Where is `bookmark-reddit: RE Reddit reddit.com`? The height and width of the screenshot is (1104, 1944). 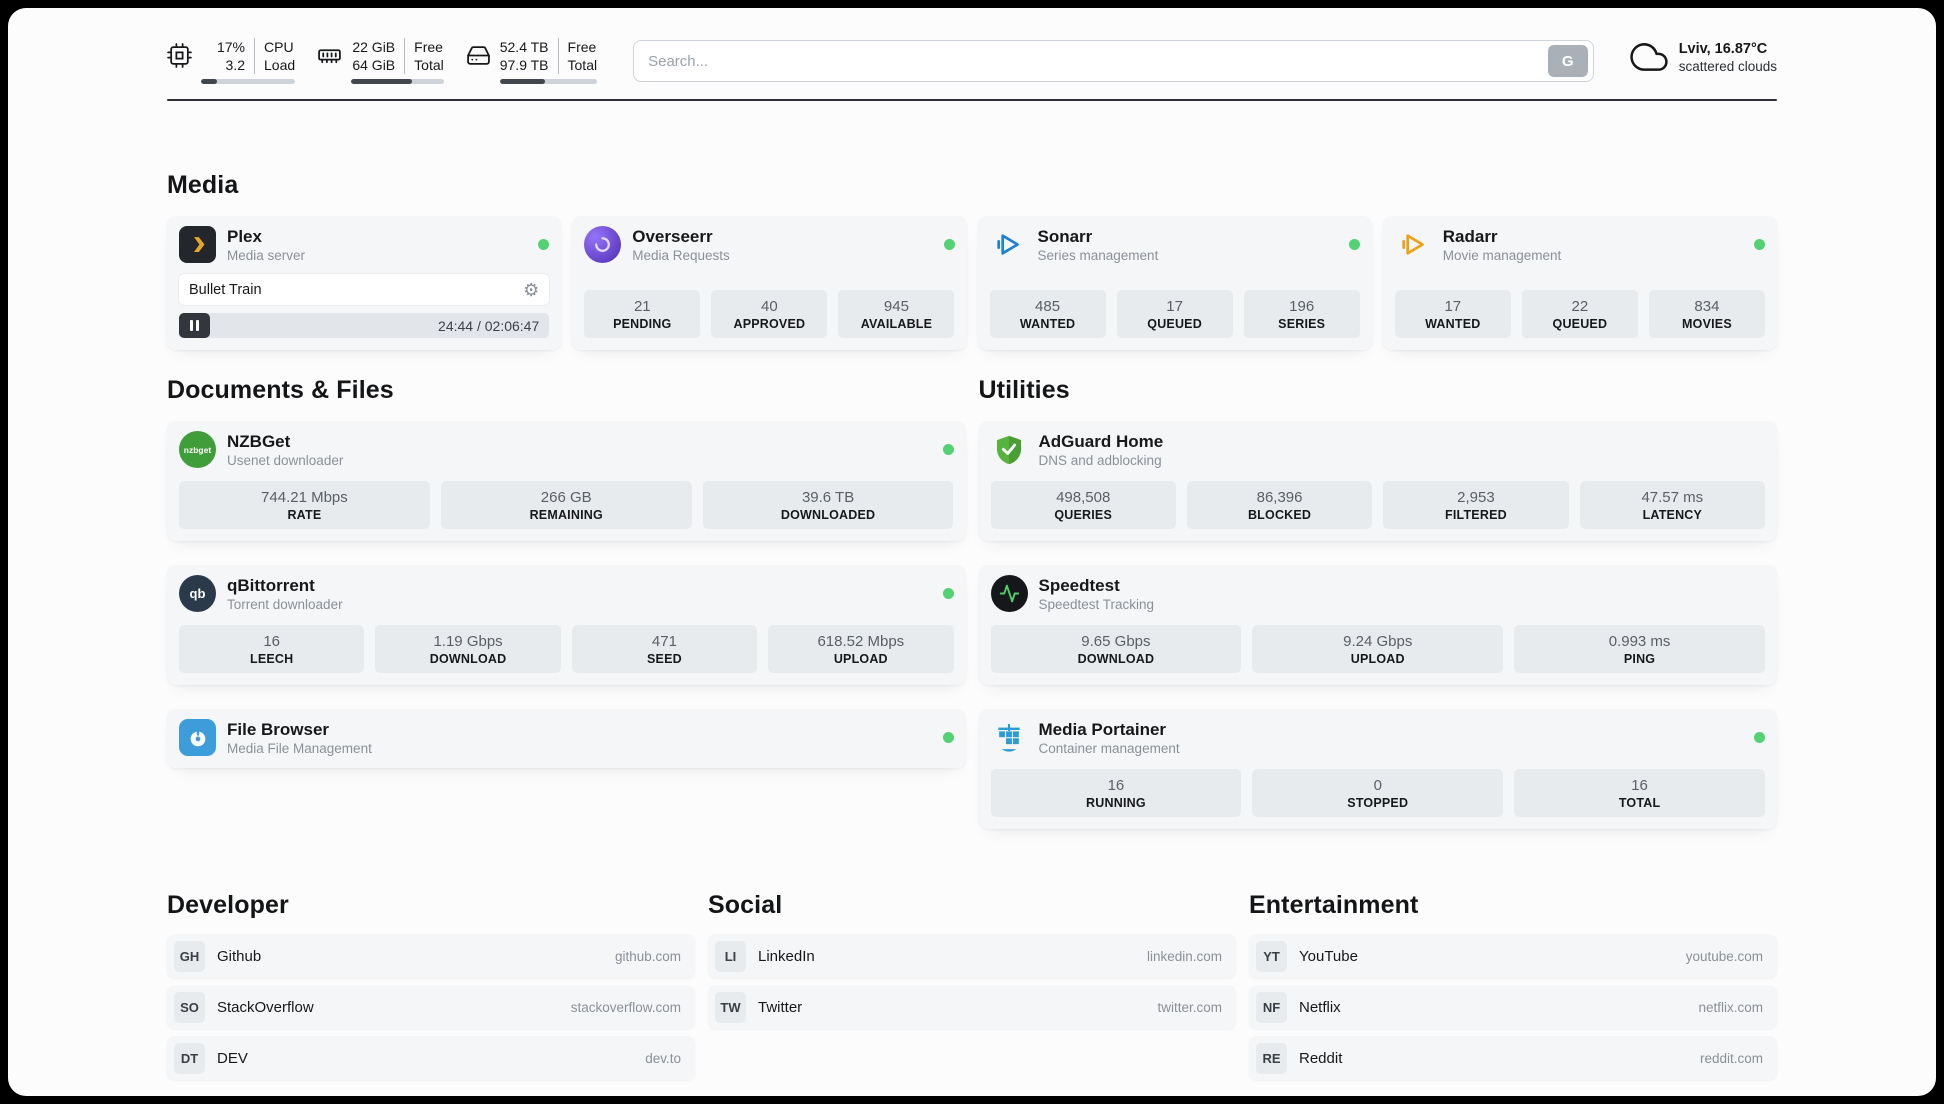
bookmark-reddit: RE Reddit reddit.com is located at coordinates (1513, 1058).